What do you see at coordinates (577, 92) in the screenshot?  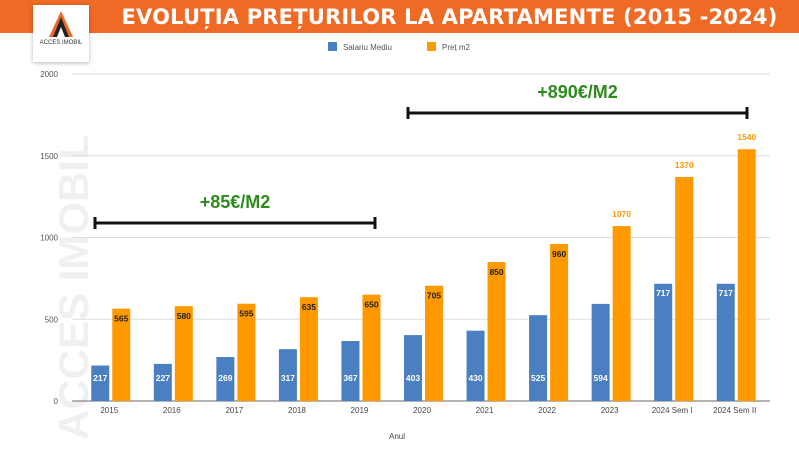 I see `annotation-label: +890€/M2` at bounding box center [577, 92].